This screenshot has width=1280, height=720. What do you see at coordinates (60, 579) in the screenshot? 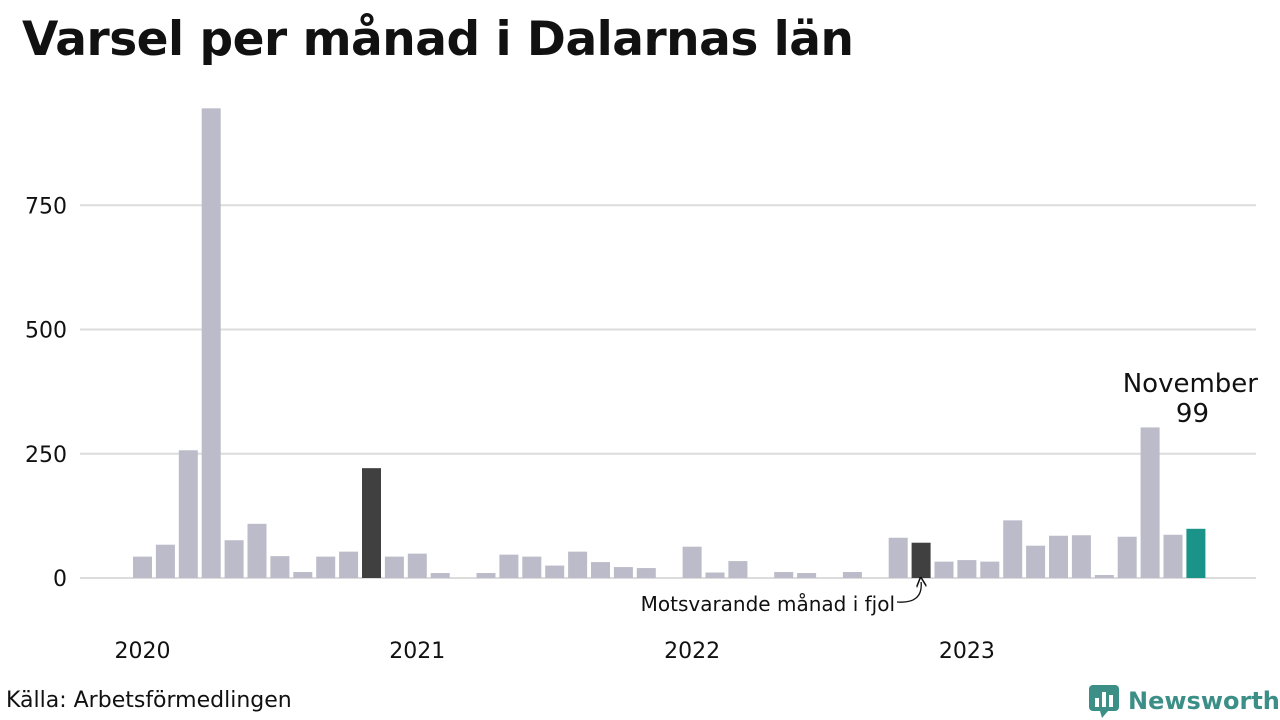
I see `y-tick-label: 0` at bounding box center [60, 579].